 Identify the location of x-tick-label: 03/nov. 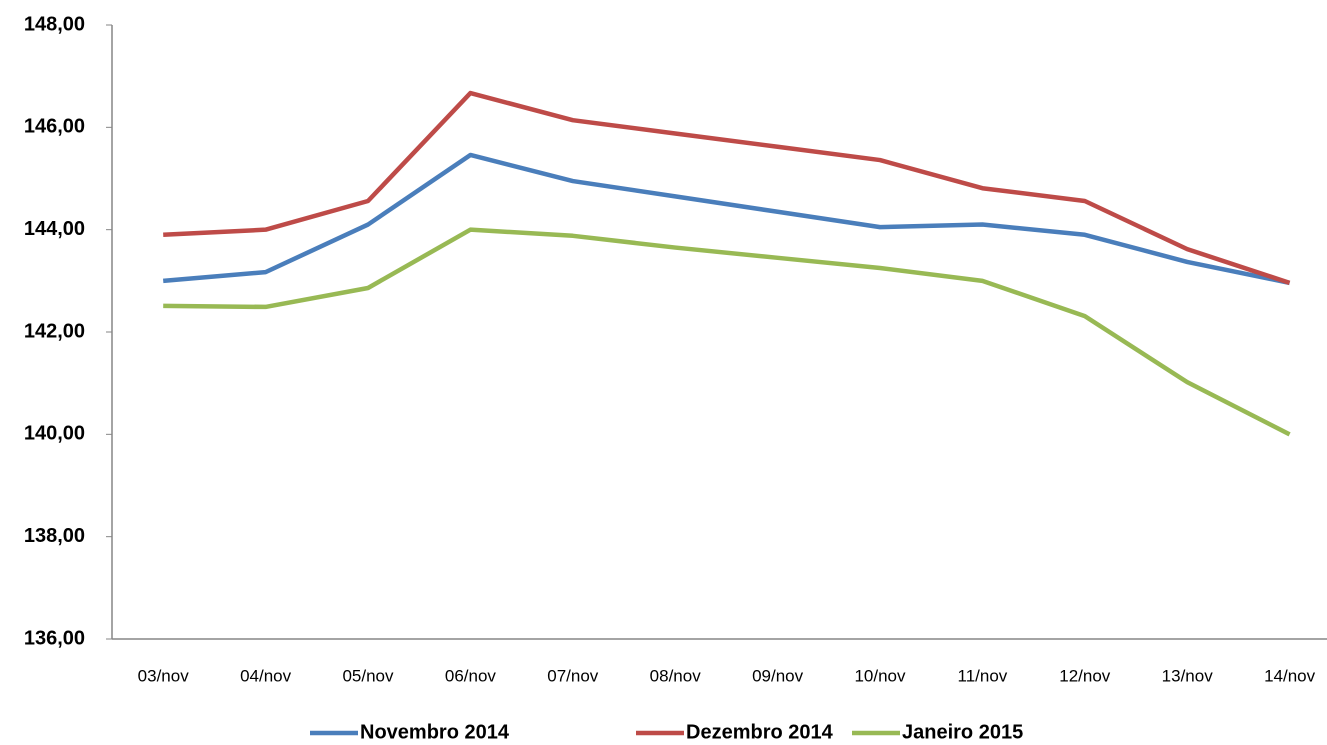
(164, 675).